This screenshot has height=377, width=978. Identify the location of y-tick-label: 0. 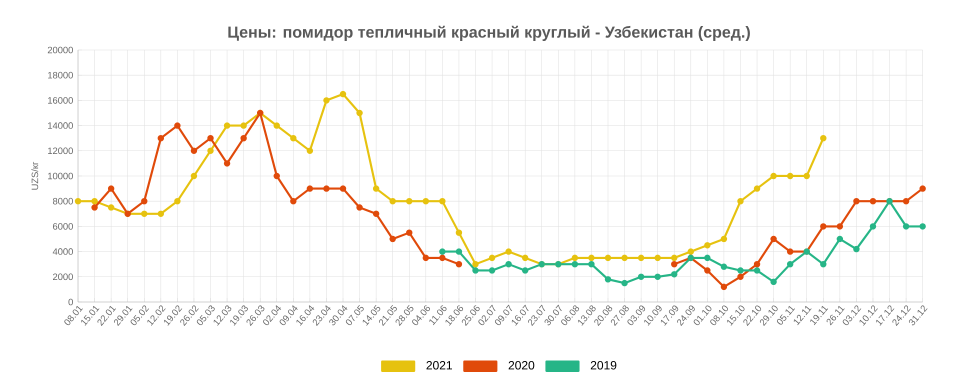
(70, 302).